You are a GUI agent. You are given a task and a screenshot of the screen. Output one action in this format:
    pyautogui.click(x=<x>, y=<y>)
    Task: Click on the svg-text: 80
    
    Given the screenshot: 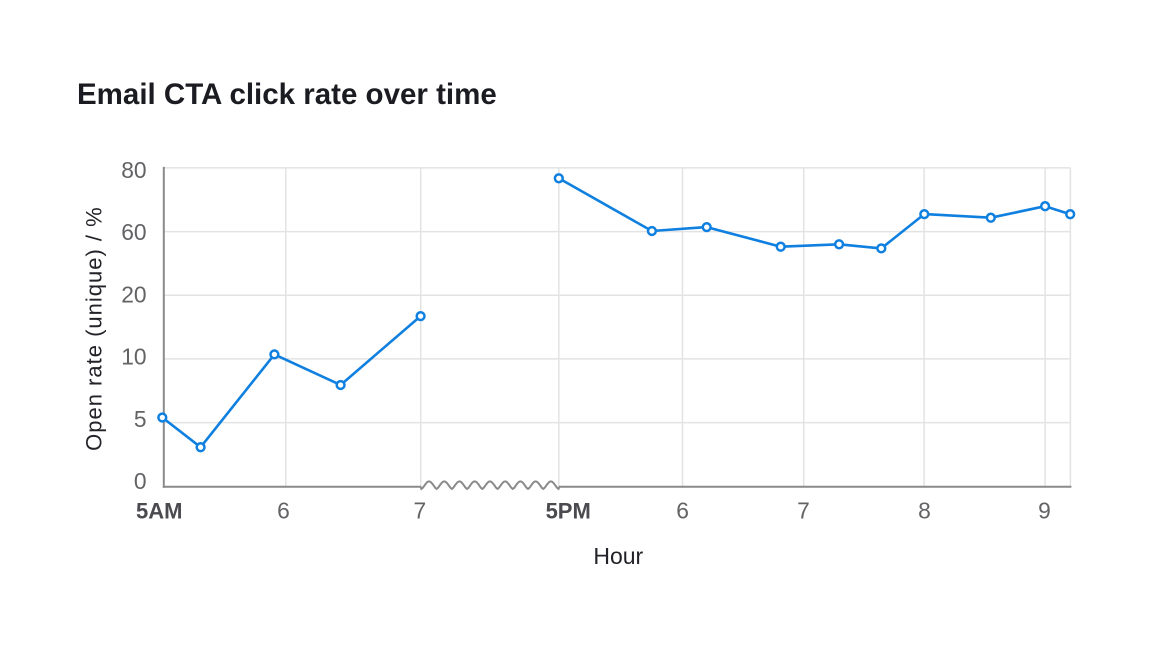 What is the action you would take?
    pyautogui.click(x=133, y=170)
    